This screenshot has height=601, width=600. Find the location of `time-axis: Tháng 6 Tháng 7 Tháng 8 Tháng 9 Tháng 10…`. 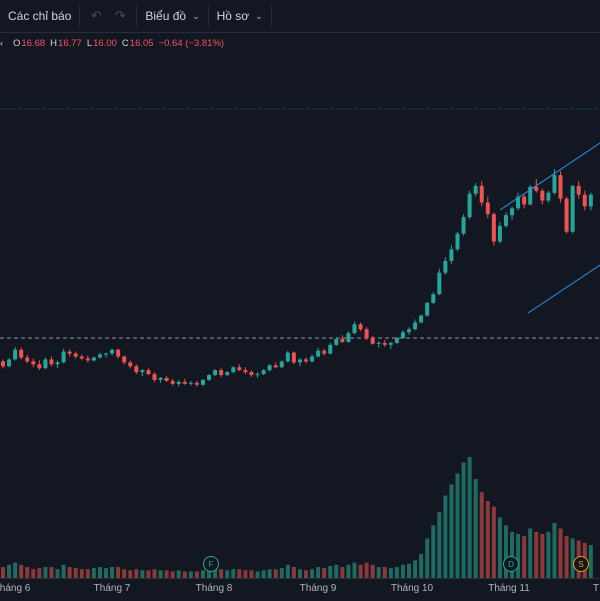

time-axis: Tháng 6 Tháng 7 Tháng 8 Tháng 9 Tháng 10… is located at coordinates (300, 589).